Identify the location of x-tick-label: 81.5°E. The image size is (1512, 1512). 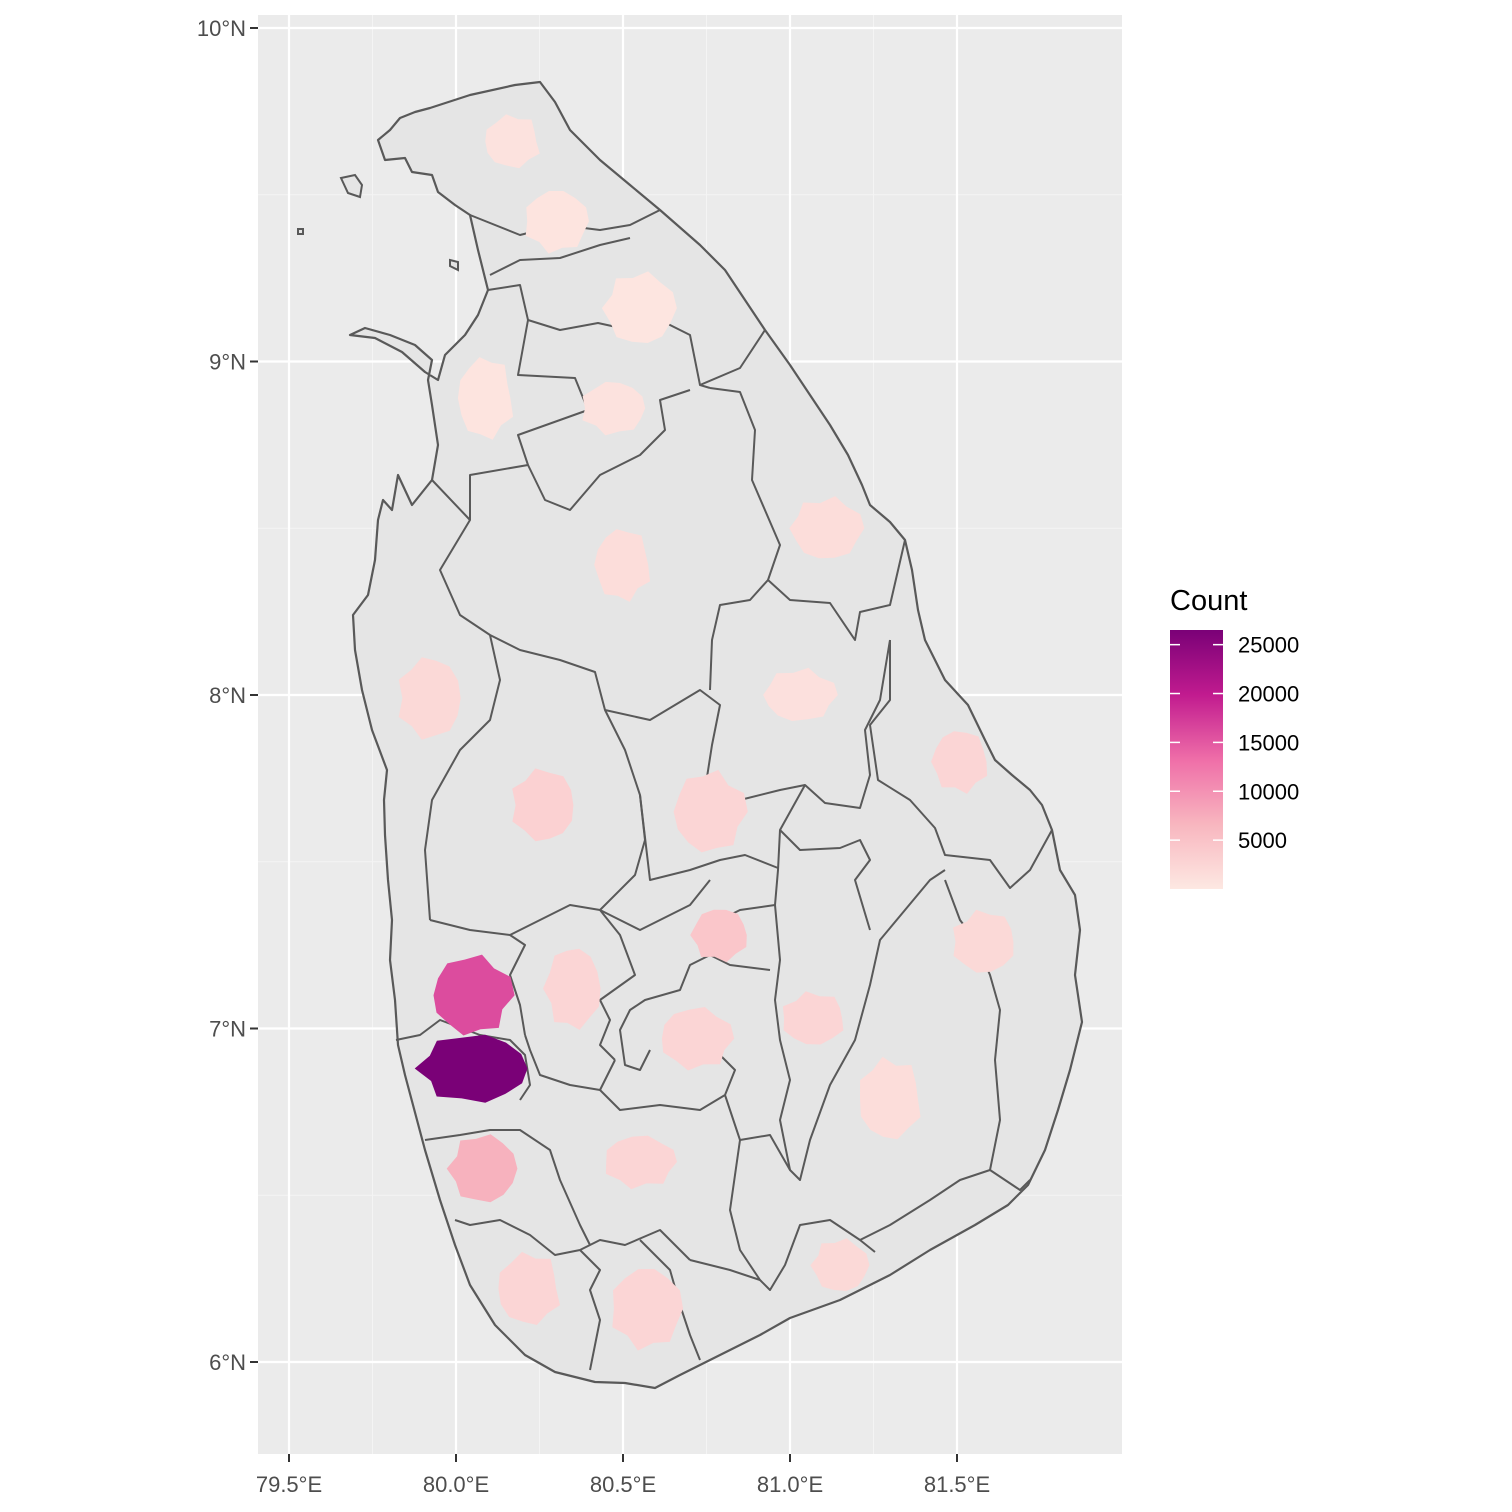
(957, 1484).